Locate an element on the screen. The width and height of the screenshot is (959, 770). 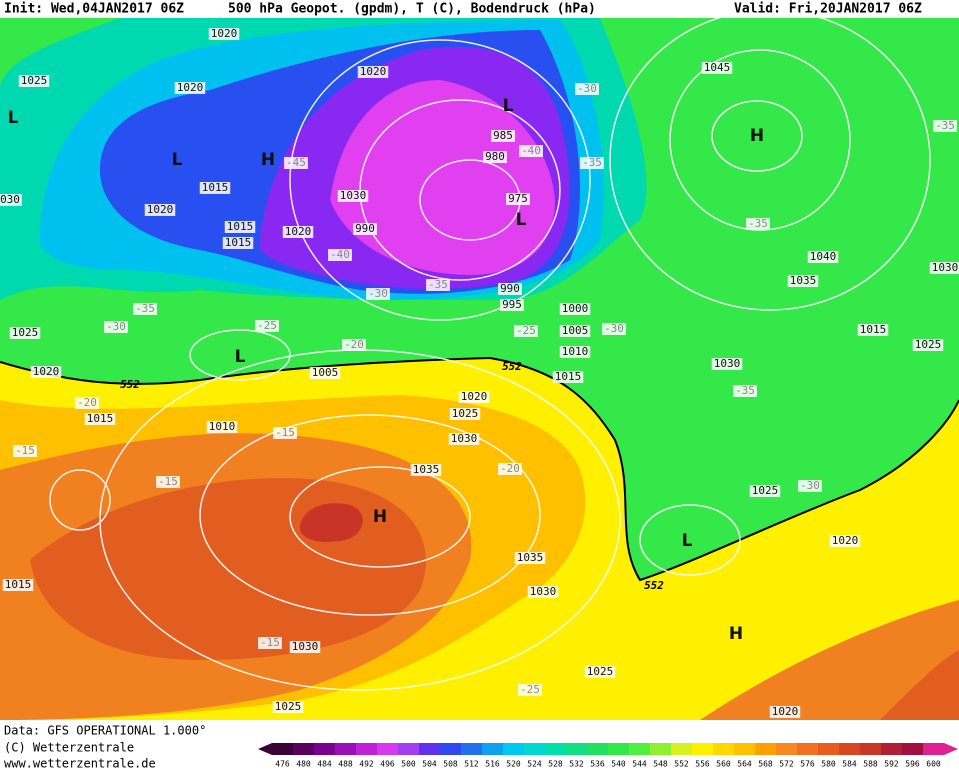
legend-label: 552 is located at coordinates (681, 764).